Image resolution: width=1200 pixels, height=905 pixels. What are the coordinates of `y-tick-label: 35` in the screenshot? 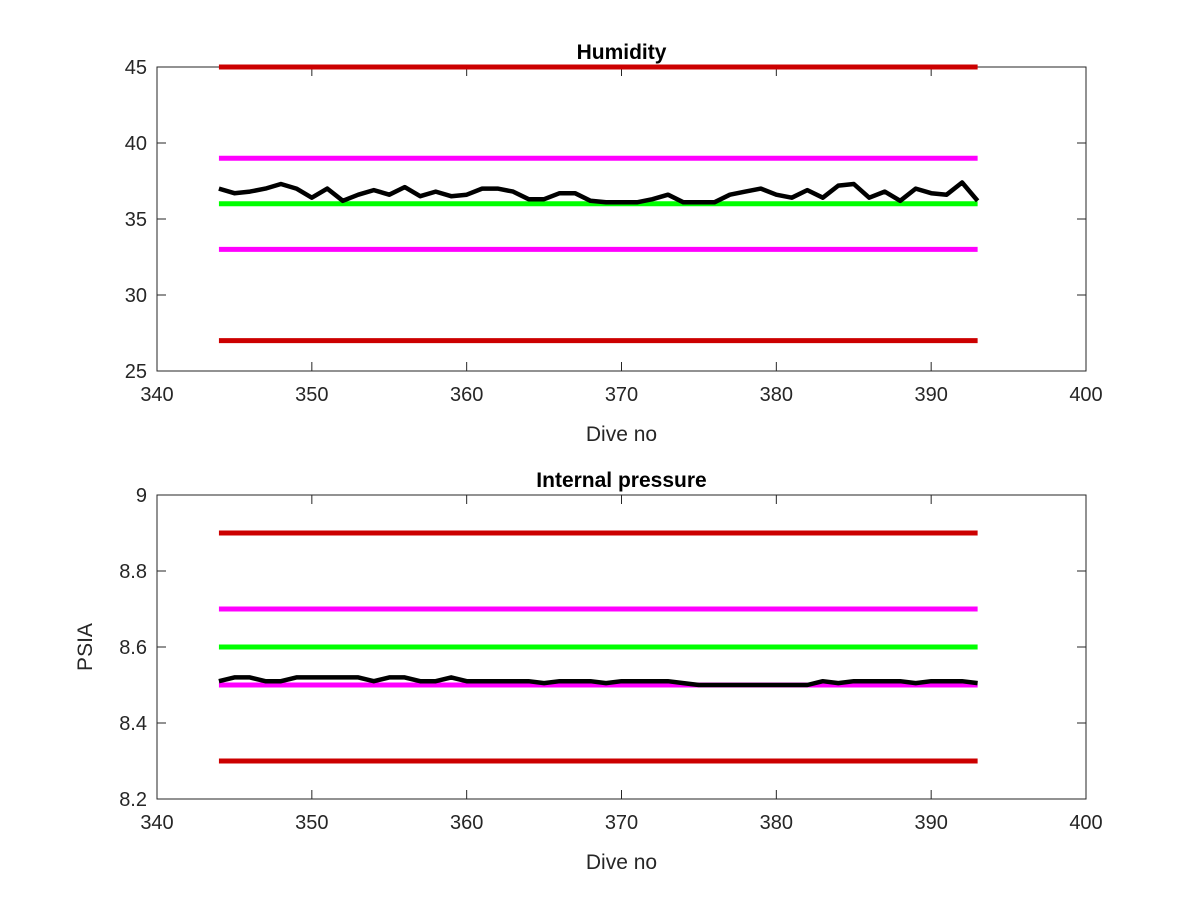 It's located at (136, 220).